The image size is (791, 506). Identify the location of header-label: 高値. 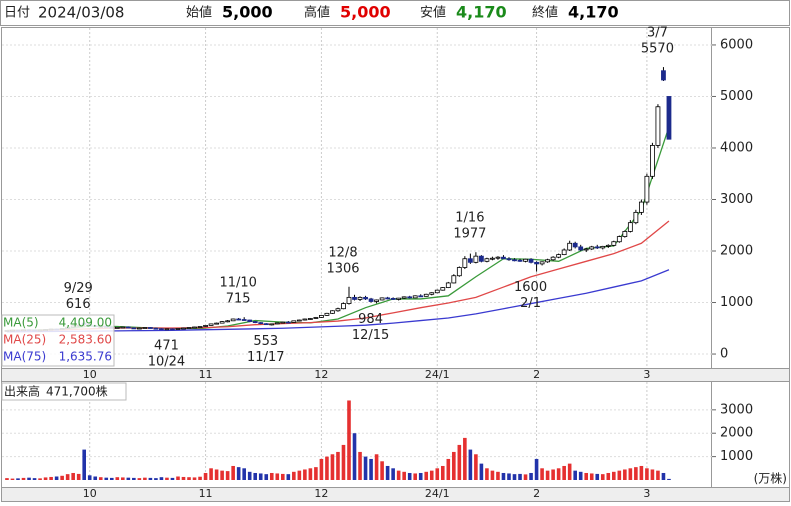
(317, 13).